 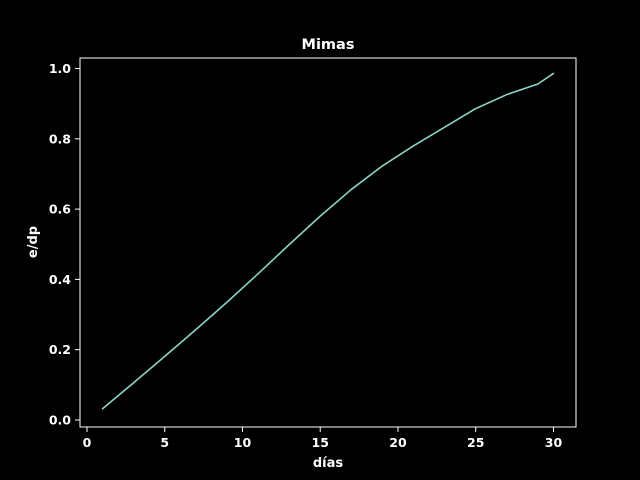 I want to click on y-tick-label: 0.4, so click(x=60, y=279).